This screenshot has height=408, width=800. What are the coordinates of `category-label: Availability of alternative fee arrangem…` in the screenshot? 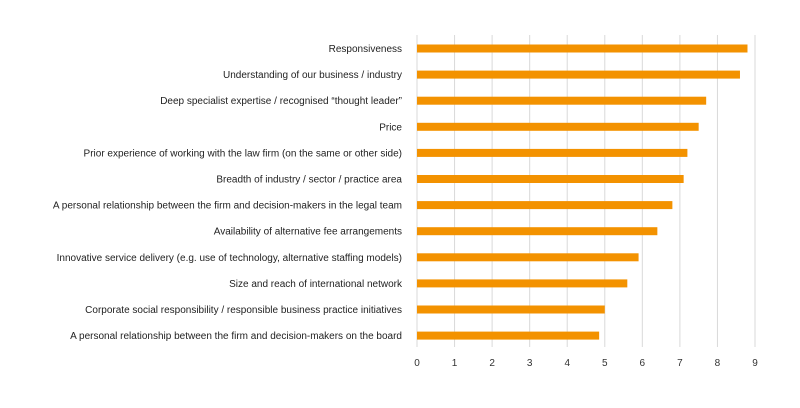 It's located at (308, 232).